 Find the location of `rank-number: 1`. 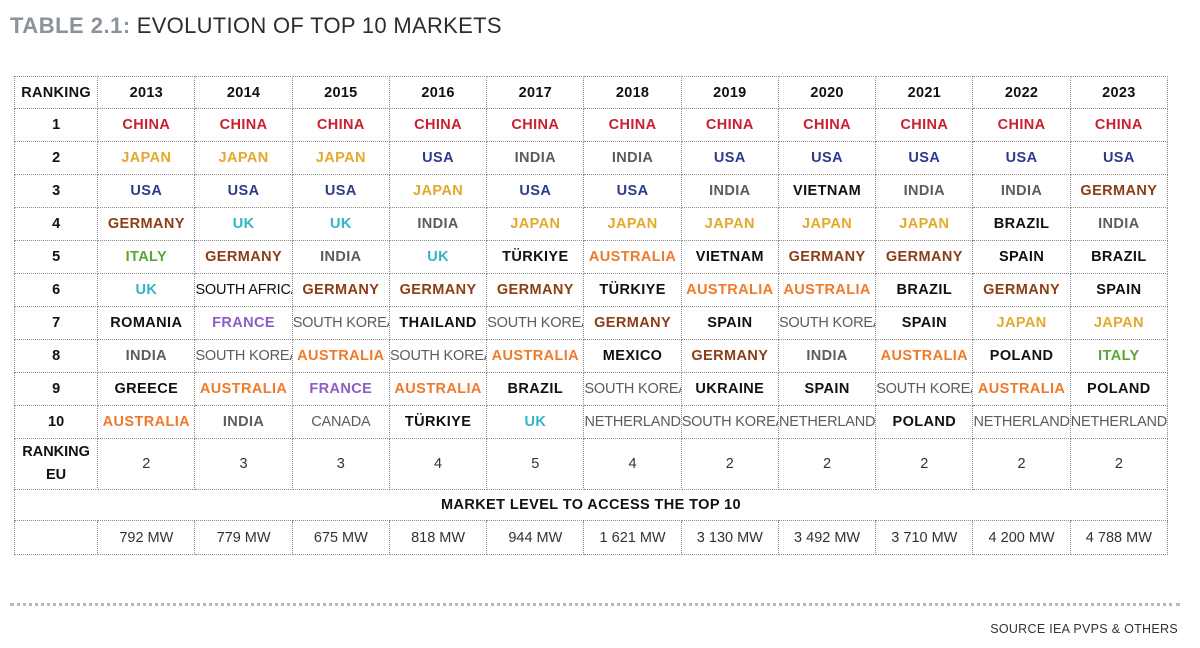

rank-number: 1 is located at coordinates (56, 125).